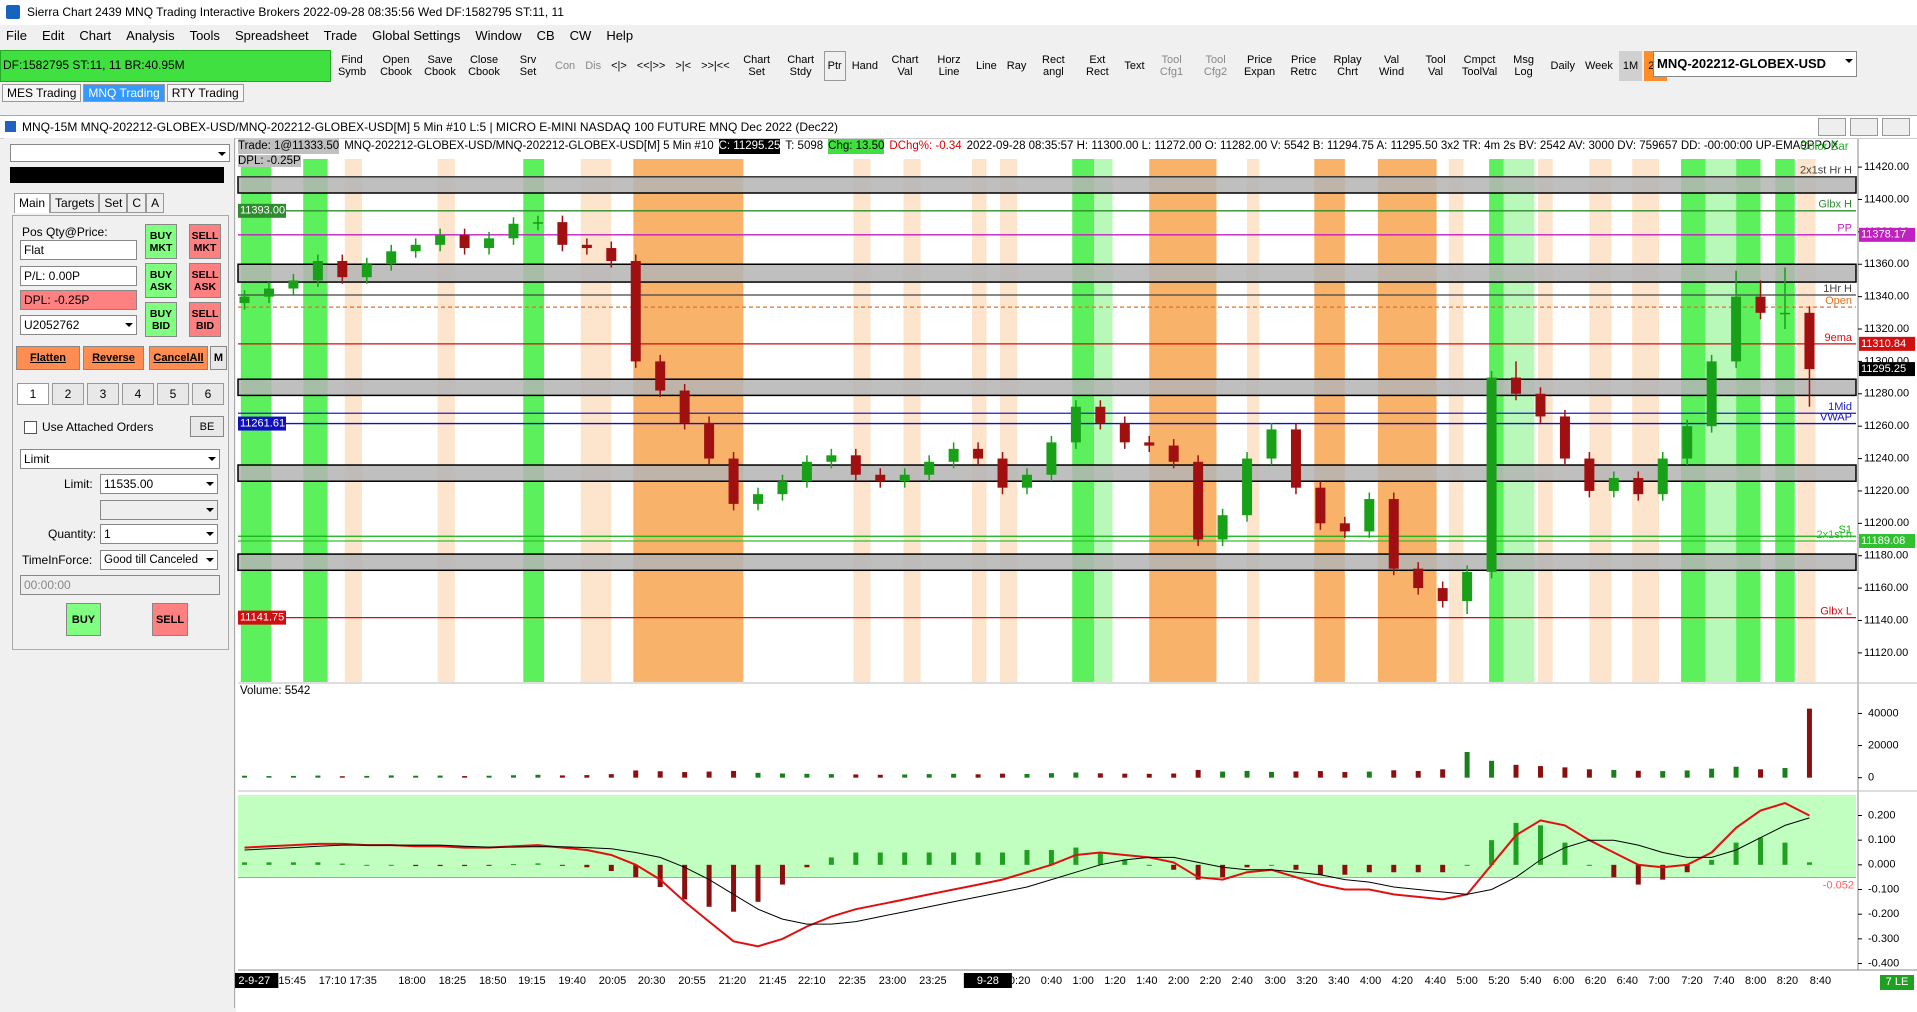 This screenshot has width=1917, height=1012. Describe the element at coordinates (95, 35) in the screenshot. I see `menu-item: Chart` at that location.